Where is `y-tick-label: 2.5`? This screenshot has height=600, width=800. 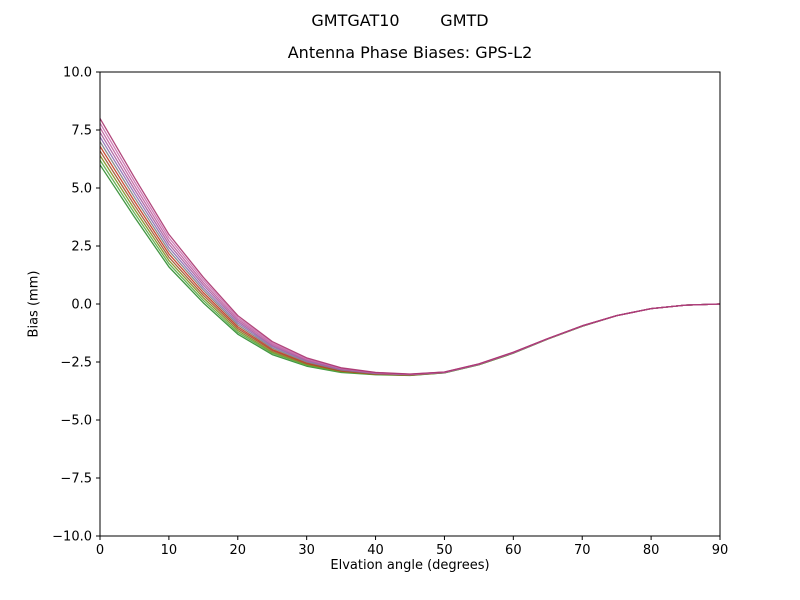
y-tick-label: 2.5 is located at coordinates (81, 247).